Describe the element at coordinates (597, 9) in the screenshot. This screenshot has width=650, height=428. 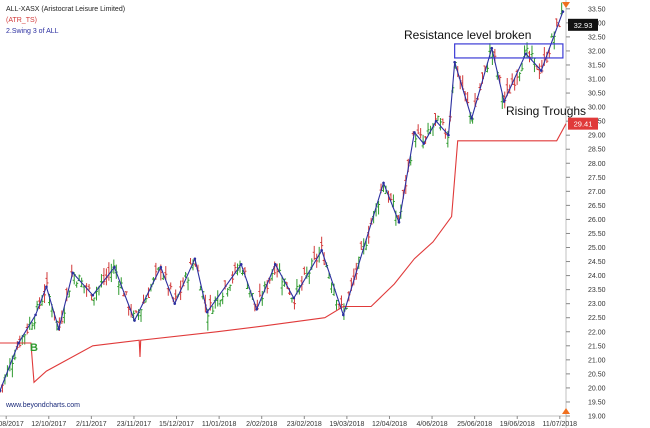
I see `y-tick-label: 33.50` at that location.